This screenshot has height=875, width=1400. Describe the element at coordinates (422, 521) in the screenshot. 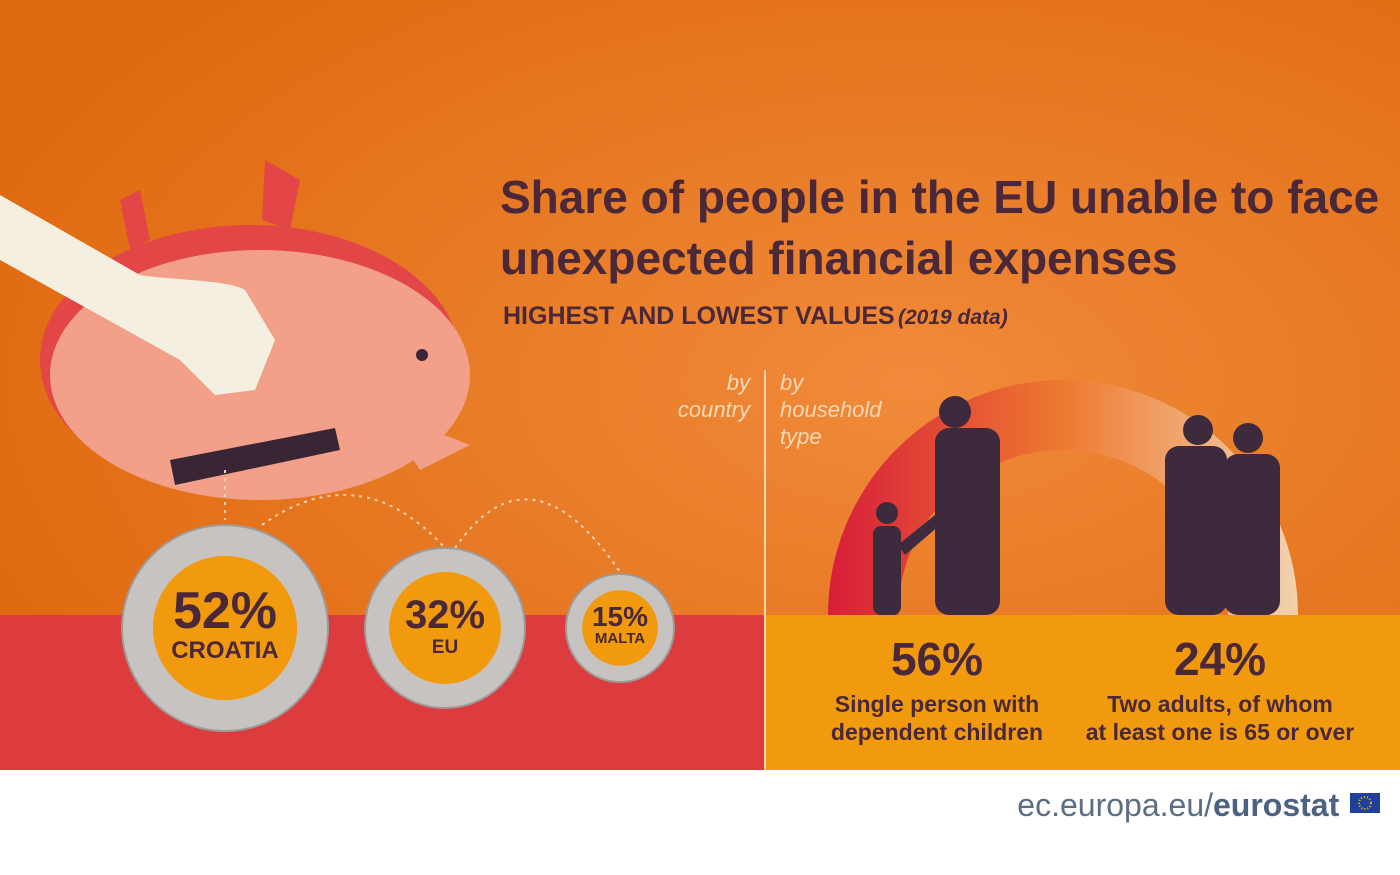

I see `coin-path` at that location.